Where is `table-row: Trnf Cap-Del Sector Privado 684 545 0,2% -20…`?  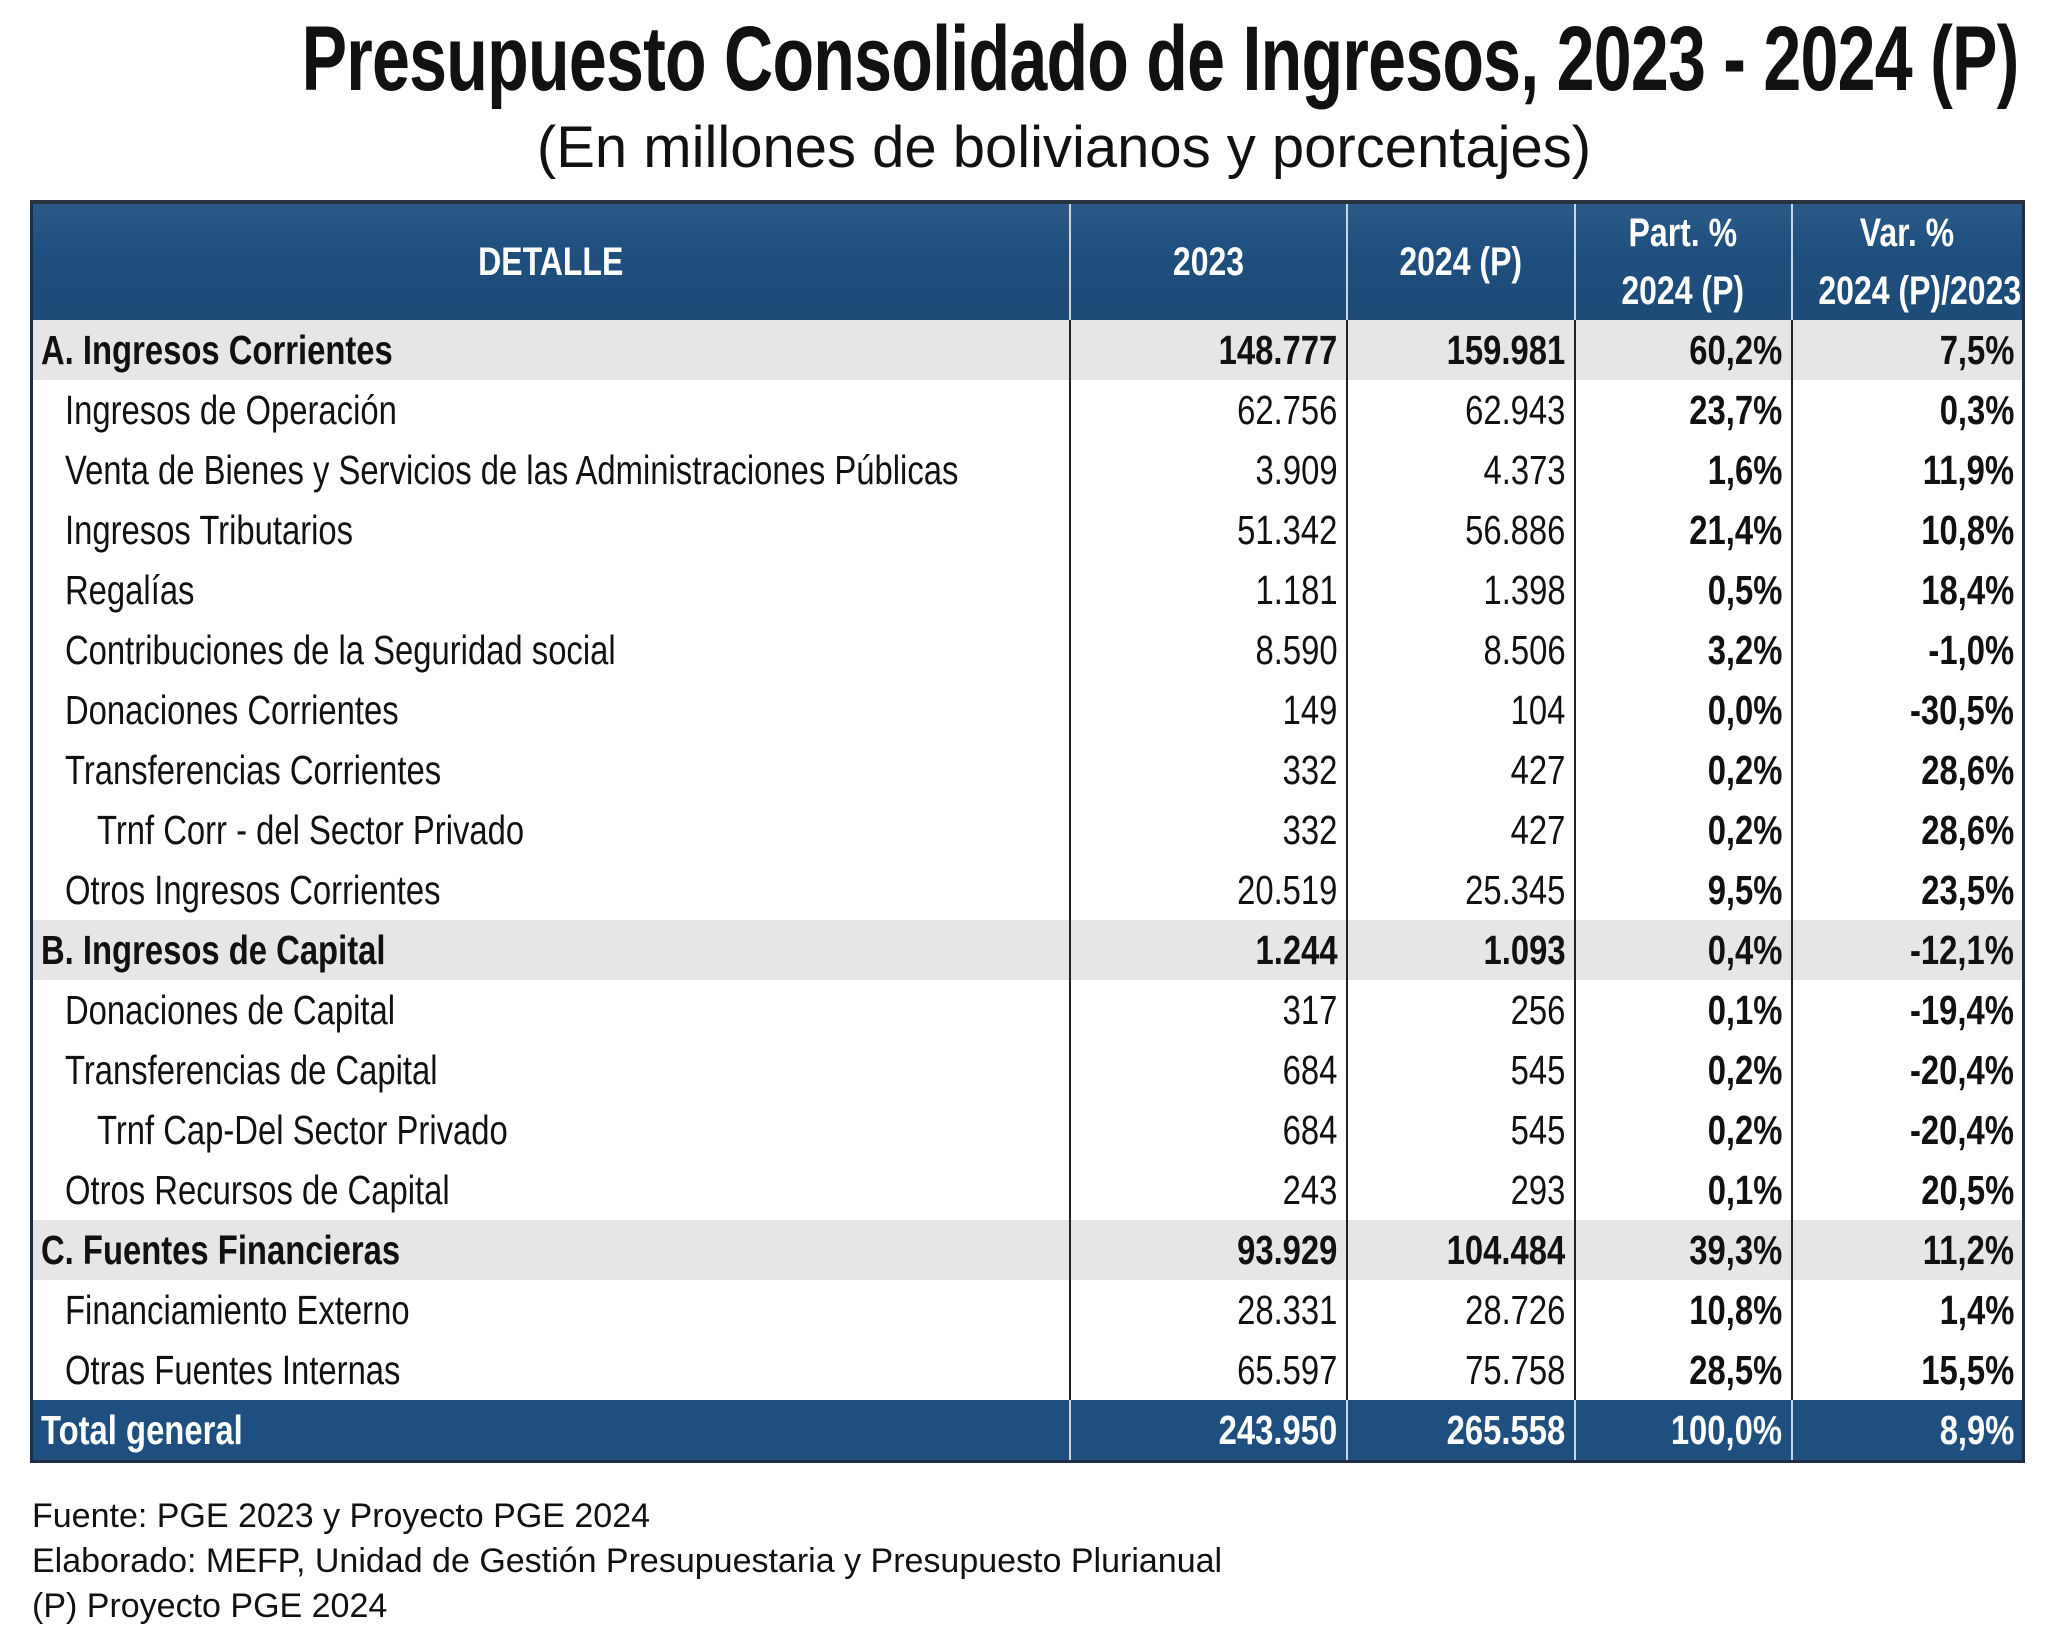 table-row: Trnf Cap-Del Sector Privado 684 545 0,2% -20… is located at coordinates (1028, 1130).